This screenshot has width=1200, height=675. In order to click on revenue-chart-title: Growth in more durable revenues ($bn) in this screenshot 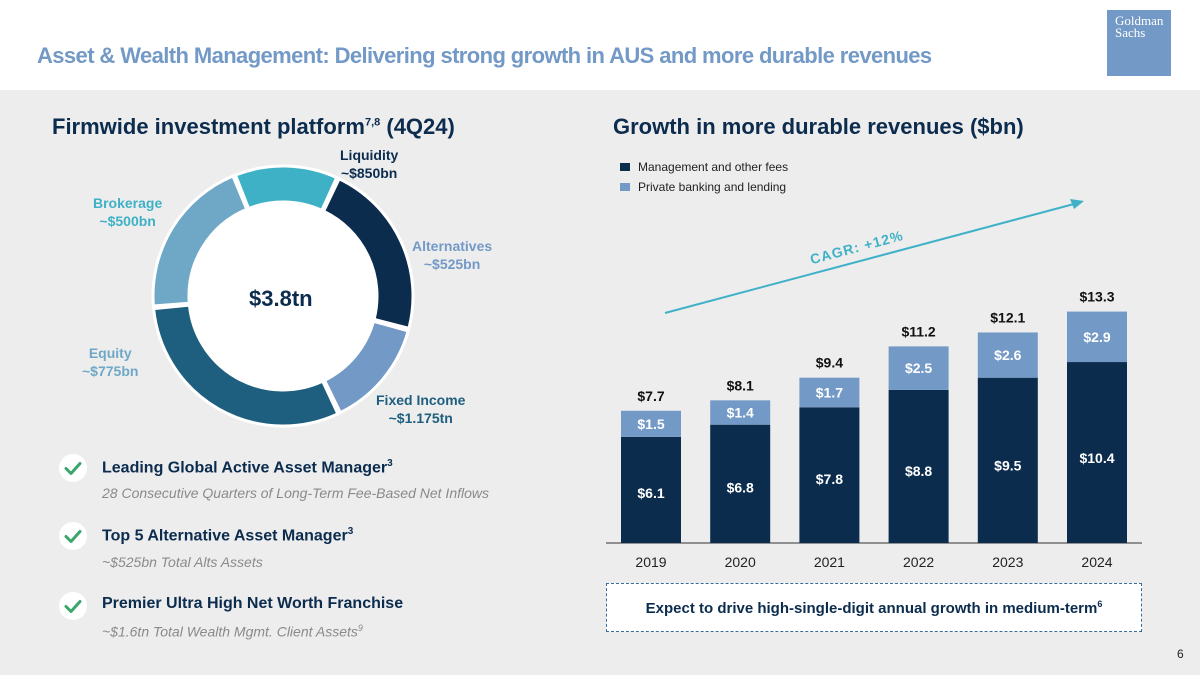, I will do `click(818, 126)`.